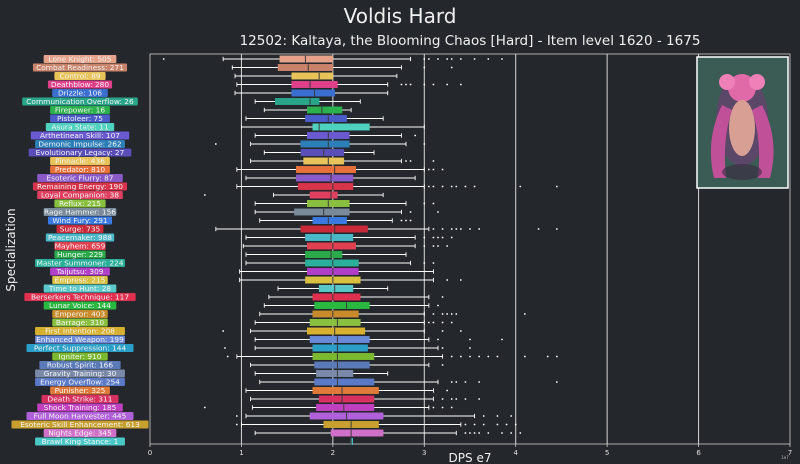 The height and width of the screenshot is (464, 800). I want to click on category-label-text: Brawl King Stance: 1, so click(80, 441).